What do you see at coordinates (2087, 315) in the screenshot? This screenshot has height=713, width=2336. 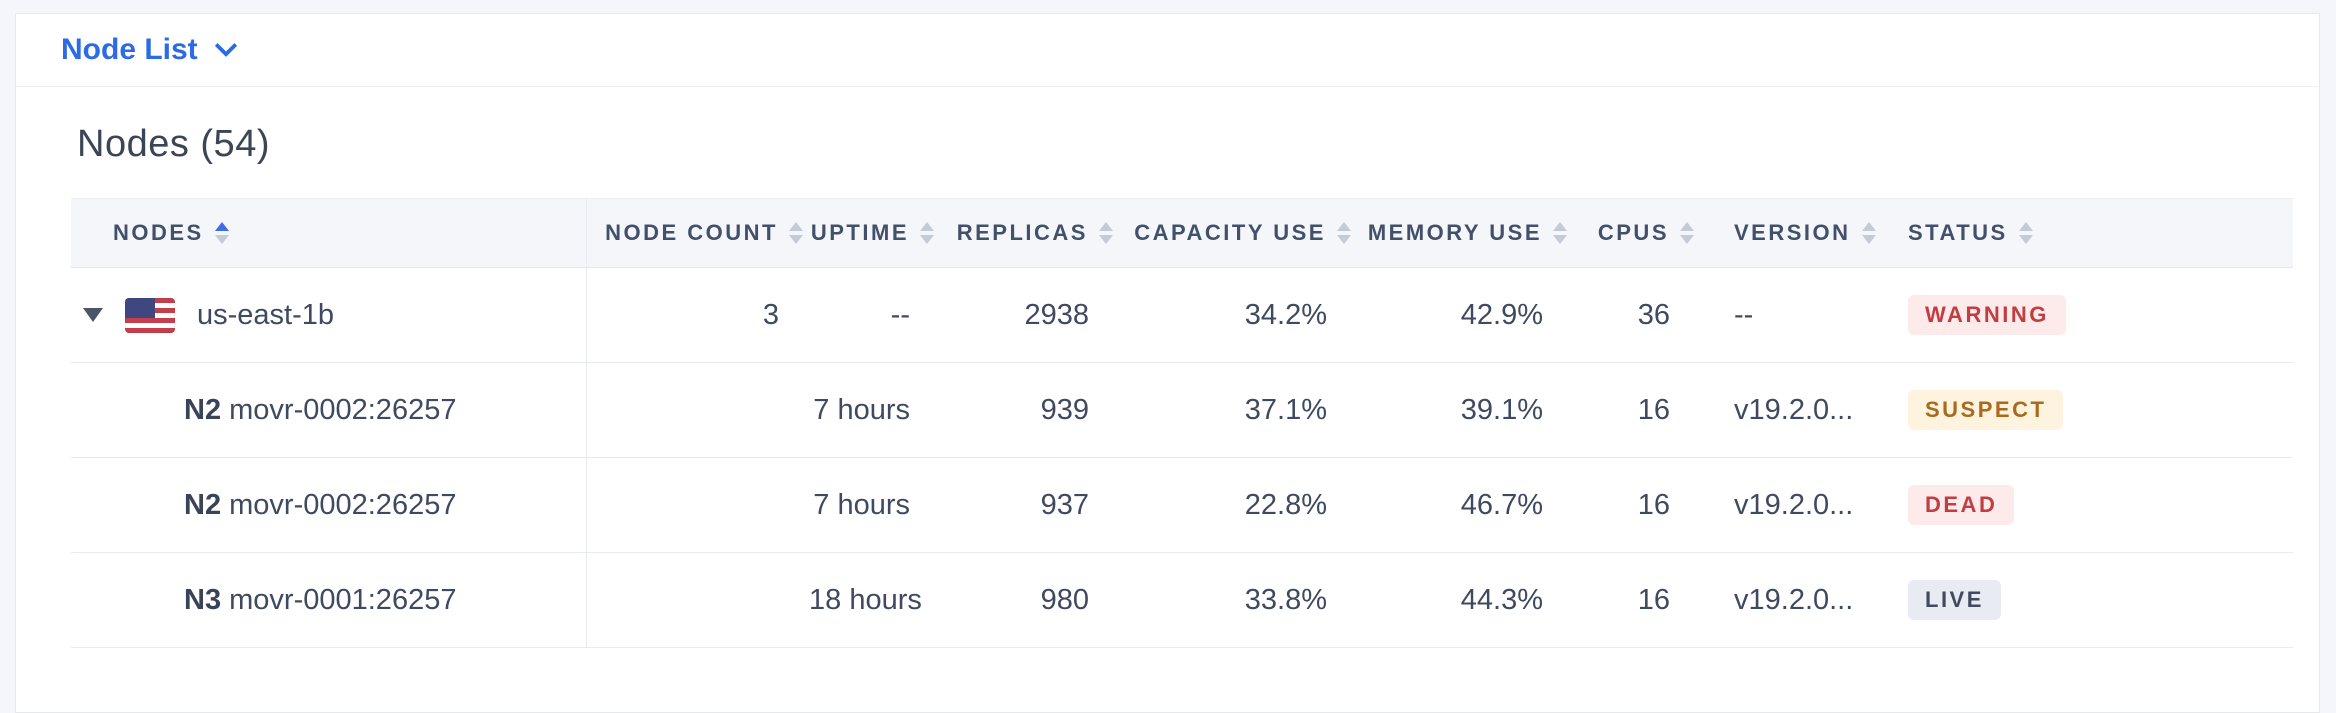 I see `status-cell: WARNING` at bounding box center [2087, 315].